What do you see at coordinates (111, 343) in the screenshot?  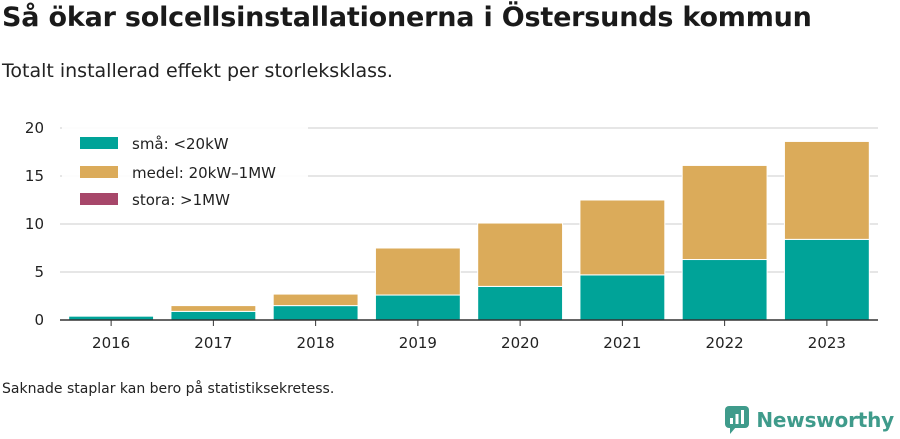 I see `x-tick-label: 2016` at bounding box center [111, 343].